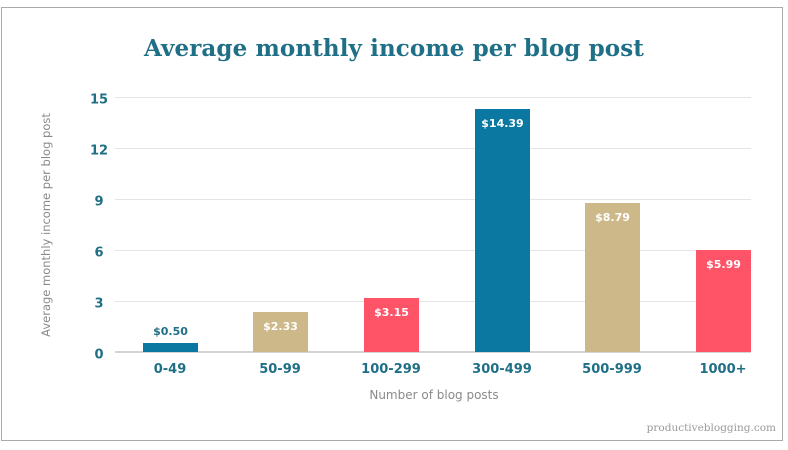 The image size is (788, 450). I want to click on y-tick-12: 12, so click(99, 151).